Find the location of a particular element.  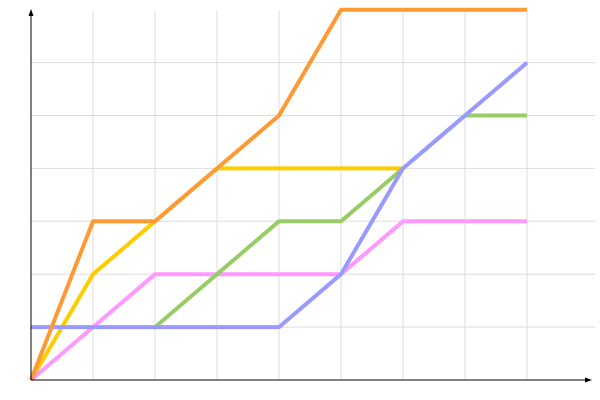

y-axis-arrow is located at coordinates (31, 12).